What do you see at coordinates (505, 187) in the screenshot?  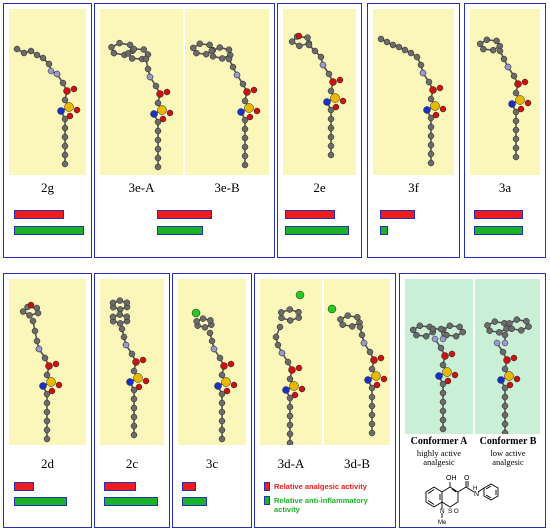 I see `label-3a: 3a` at bounding box center [505, 187].